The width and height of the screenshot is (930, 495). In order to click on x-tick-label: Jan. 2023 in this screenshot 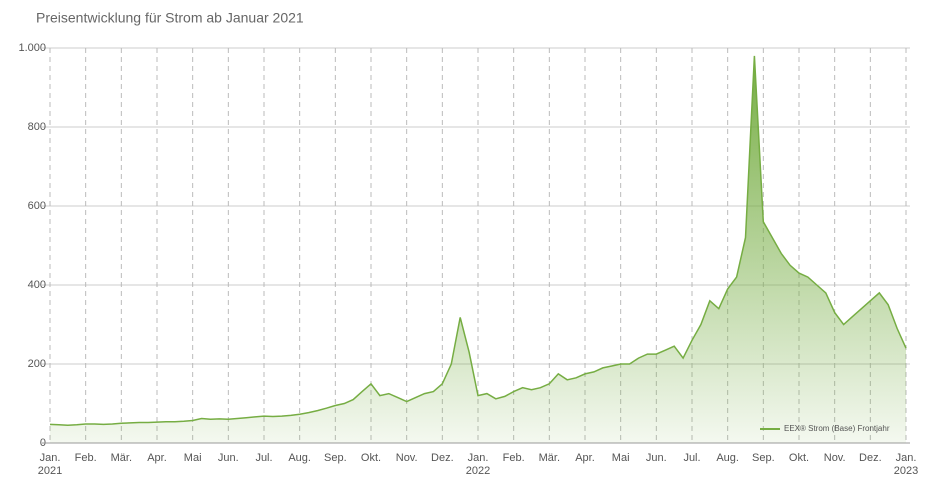, I will do `click(906, 464)`.